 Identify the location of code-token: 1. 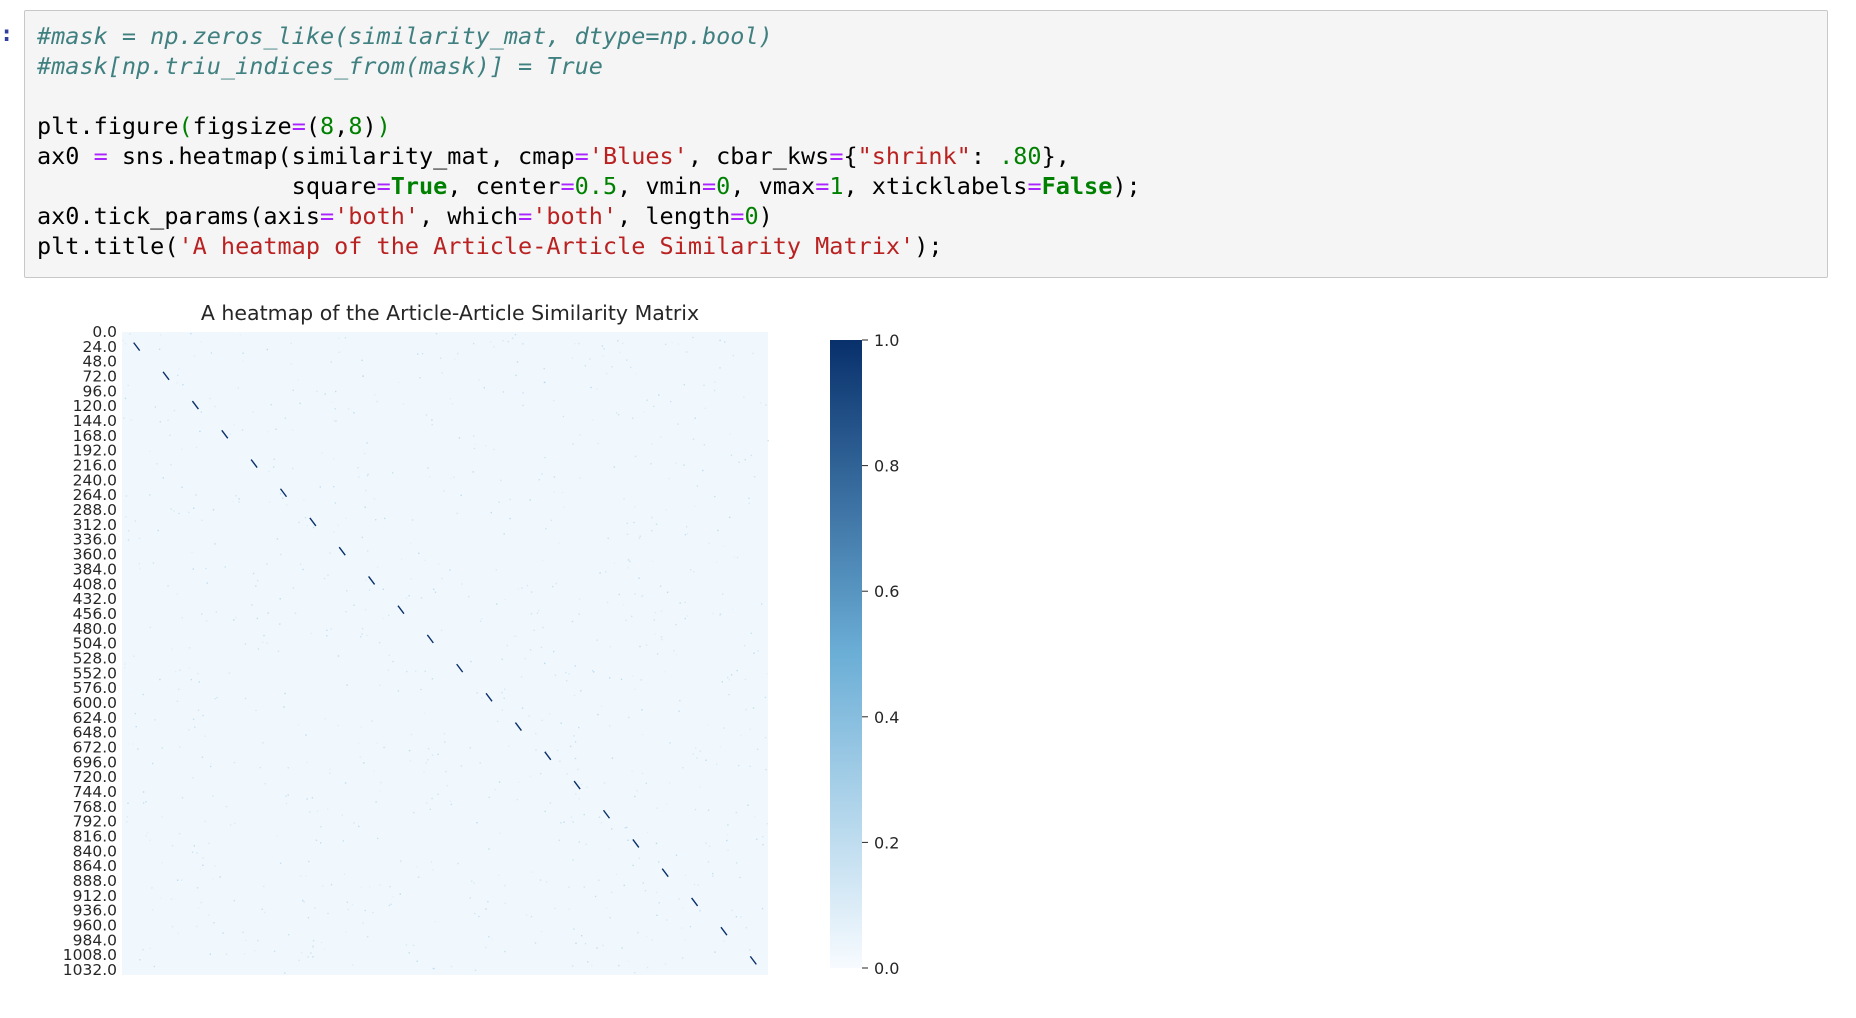
(836, 186).